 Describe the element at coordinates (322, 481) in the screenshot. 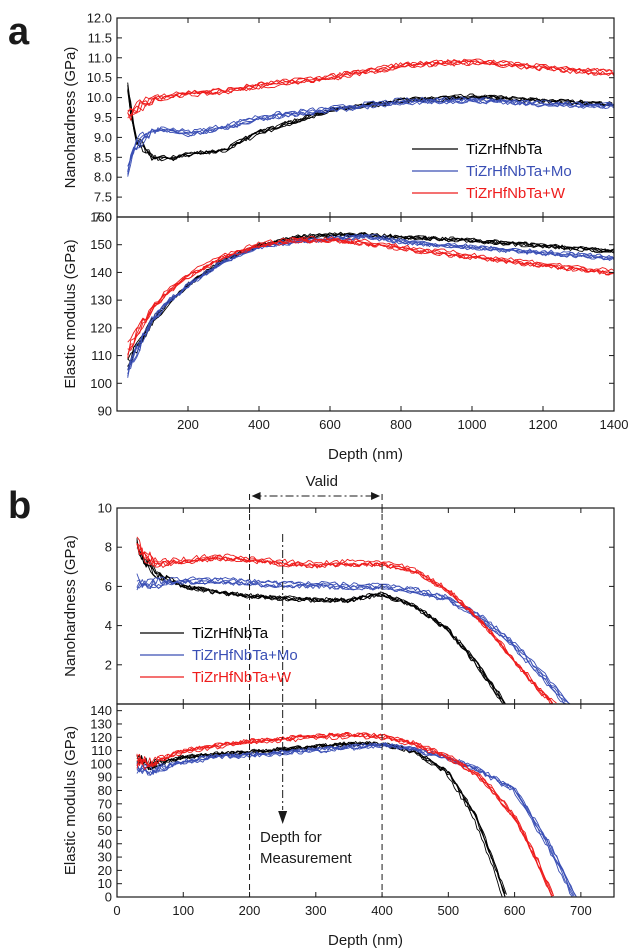

I see `valid-label: Valid` at that location.